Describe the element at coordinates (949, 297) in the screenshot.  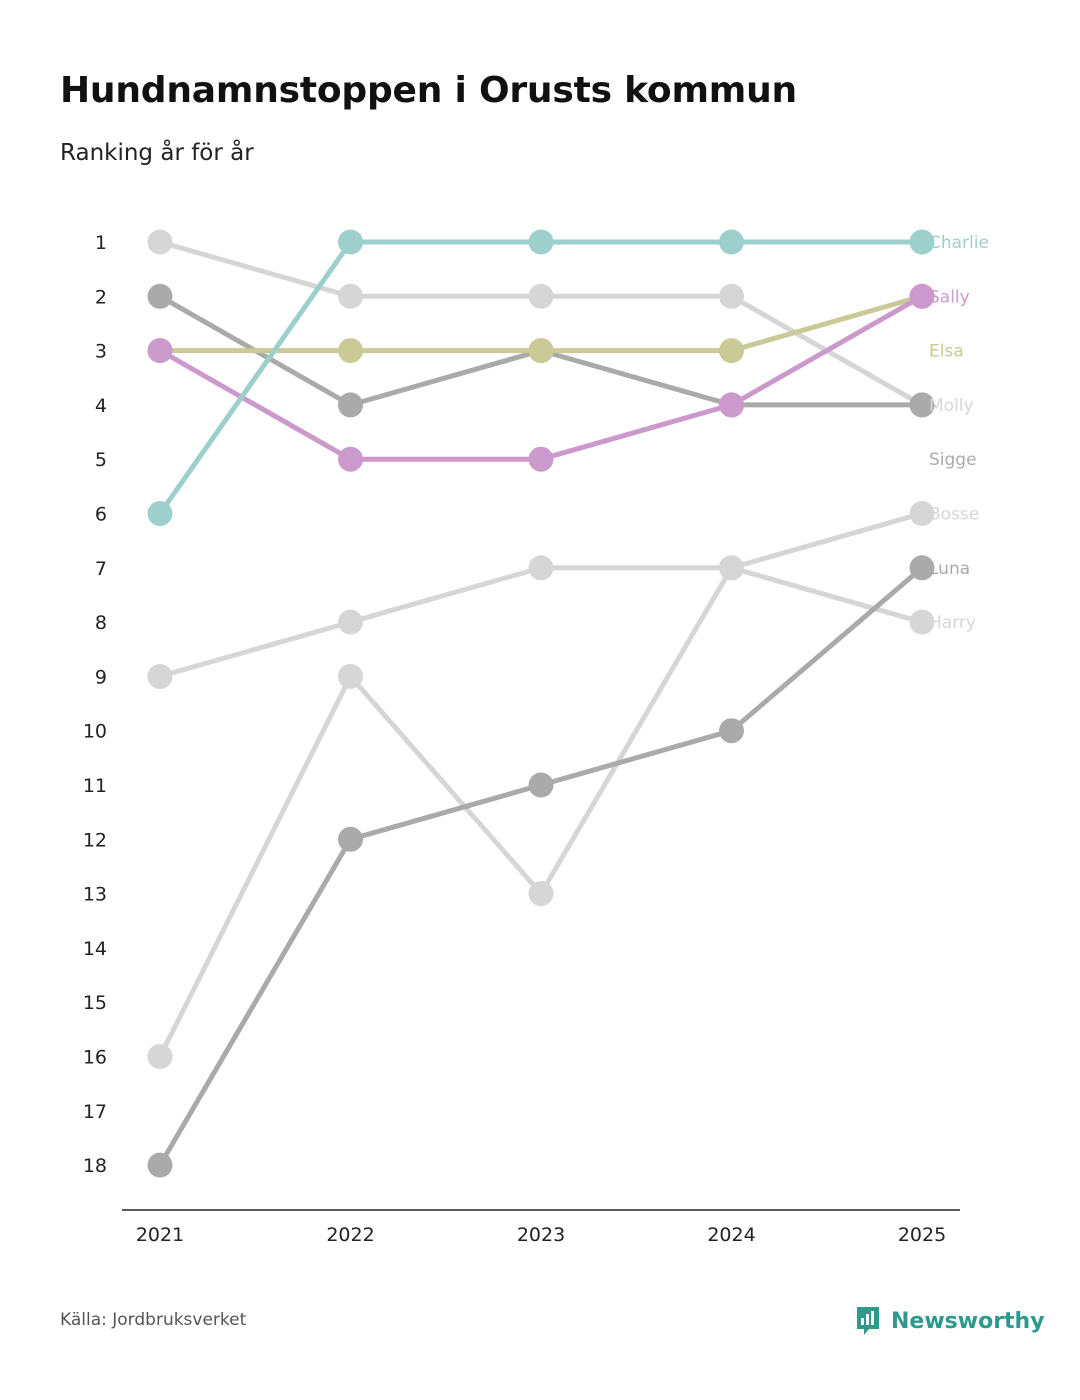
I see `series-label-sally: Sally` at that location.